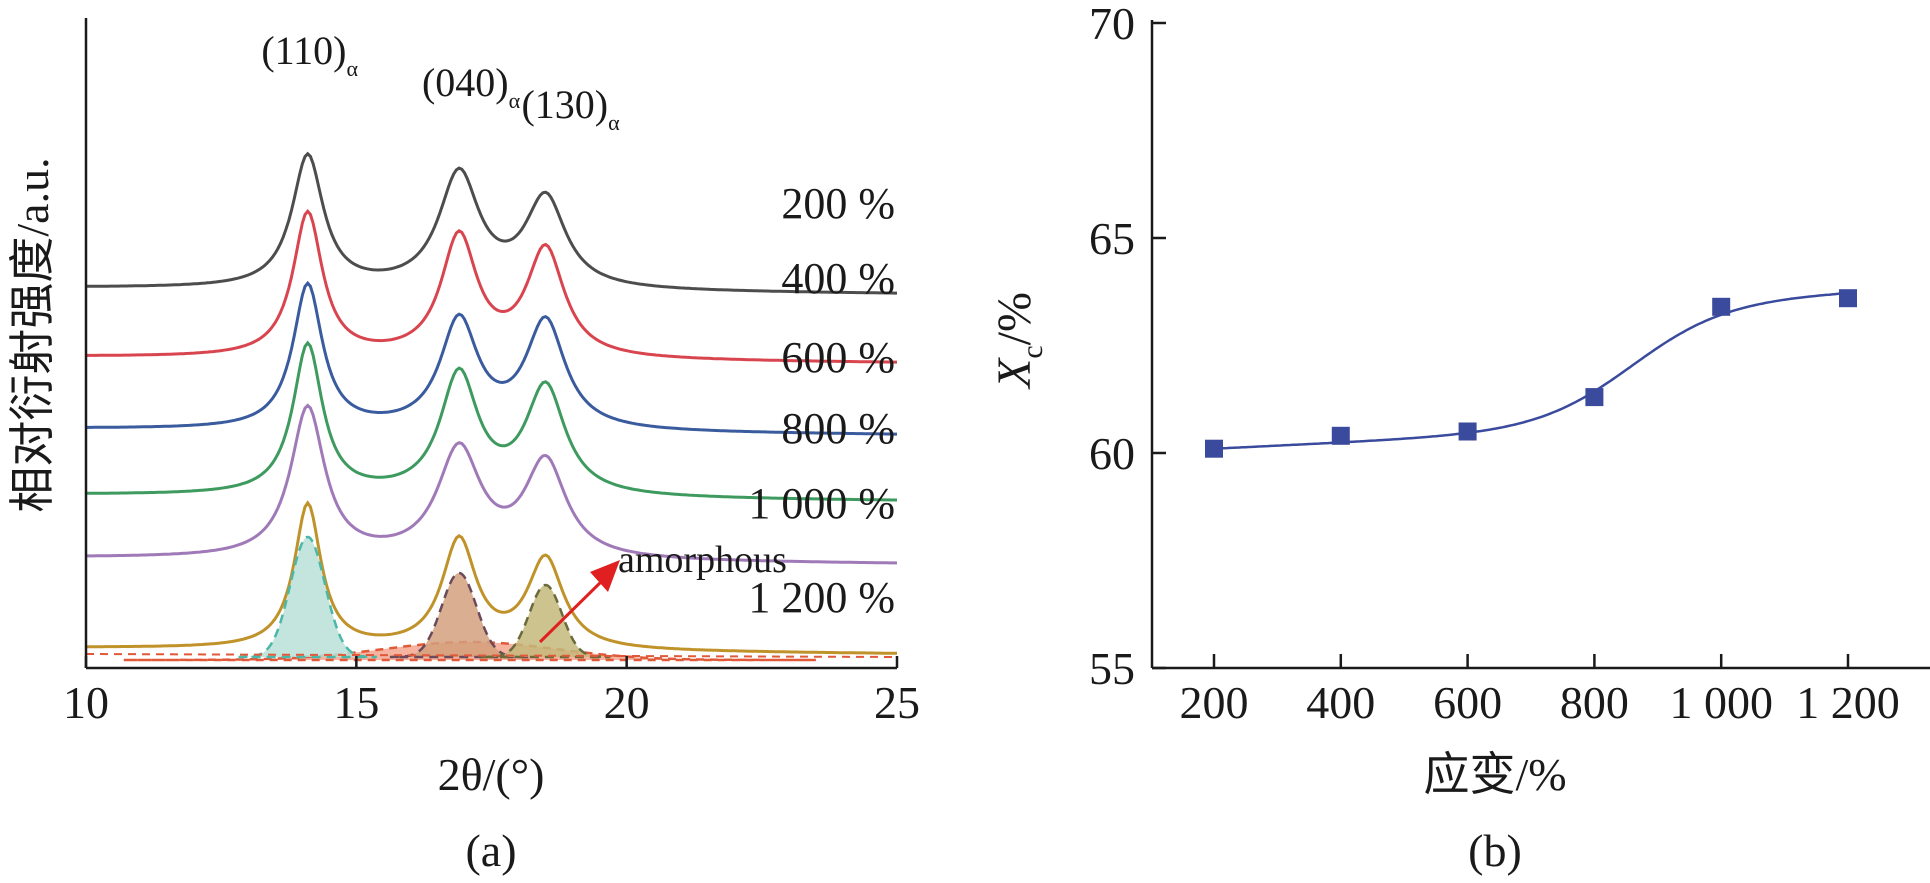  I want to click on b-x-tick-label: 800, so click(1594, 702).